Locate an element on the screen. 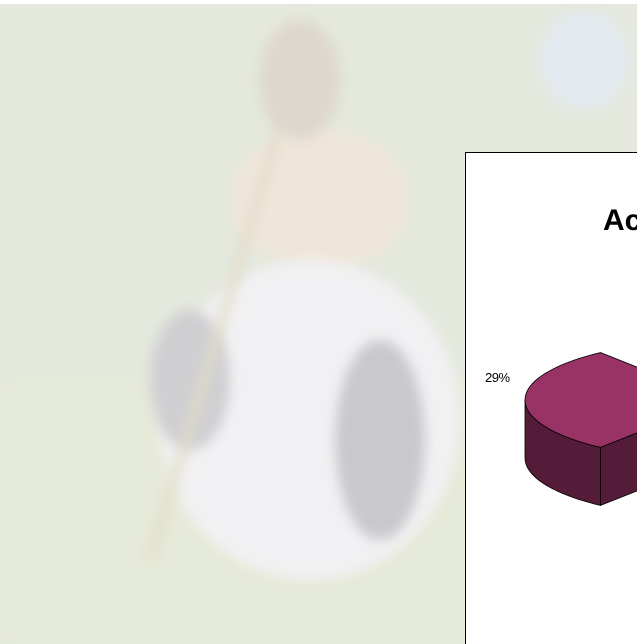  data-label: 29% is located at coordinates (497, 377).